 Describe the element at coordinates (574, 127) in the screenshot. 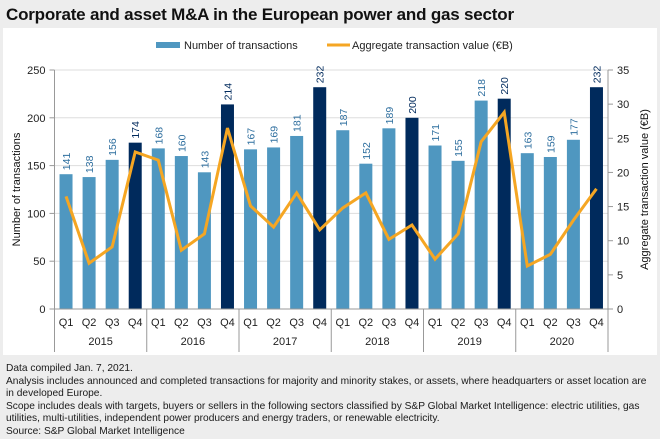

I see `bar-value-label: 177` at that location.